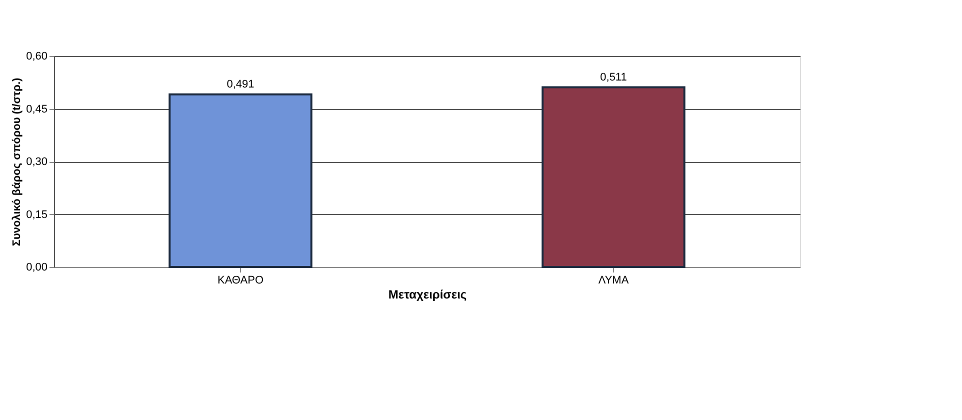 Image resolution: width=962 pixels, height=420 pixels. What do you see at coordinates (37, 214) in the screenshot?
I see `y-tick-label: 0,15` at bounding box center [37, 214].